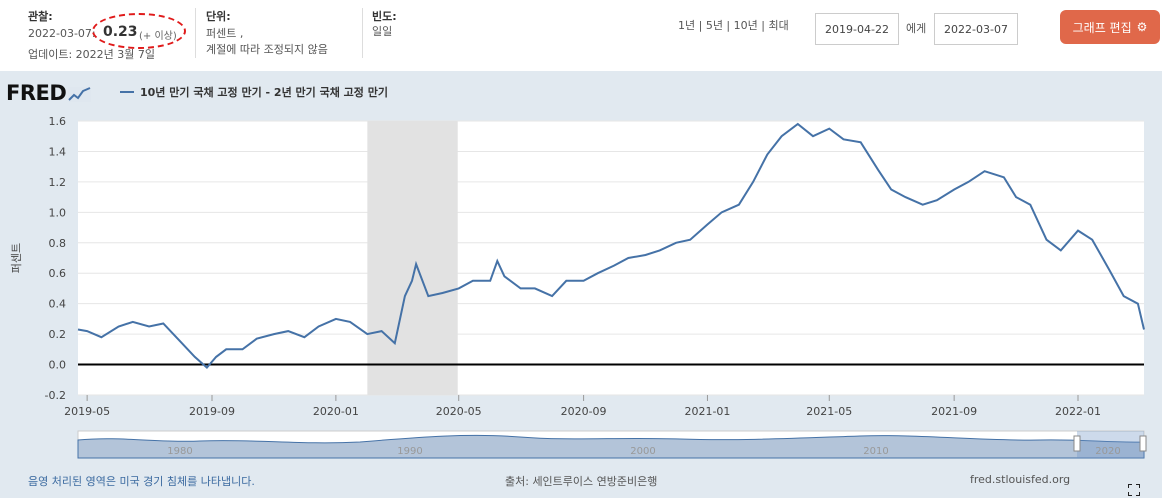 Image resolution: width=1162 pixels, height=500 pixels. Describe the element at coordinates (976, 29) in the screenshot. I see `end-date-input: 2022-03-07` at that location.